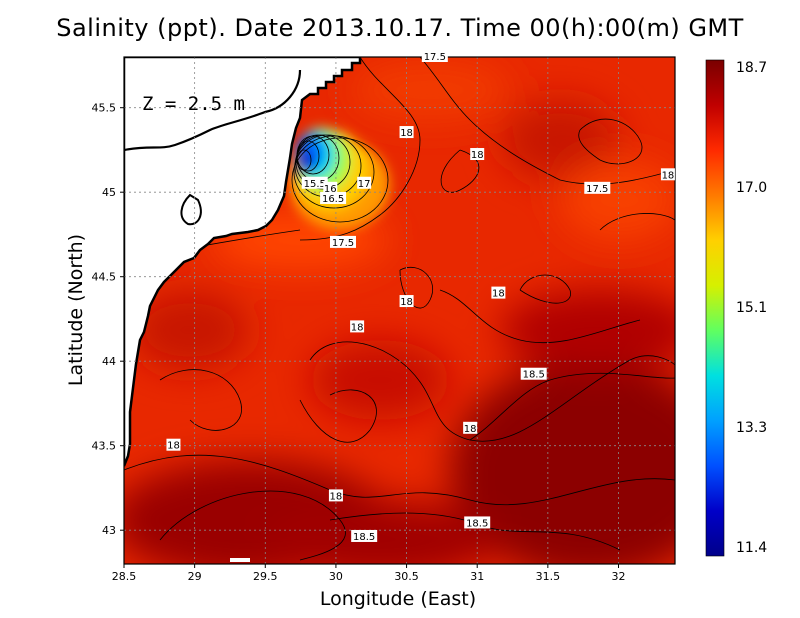  Describe the element at coordinates (104, 108) in the screenshot. I see `y-tick-label: 45.5` at that location.